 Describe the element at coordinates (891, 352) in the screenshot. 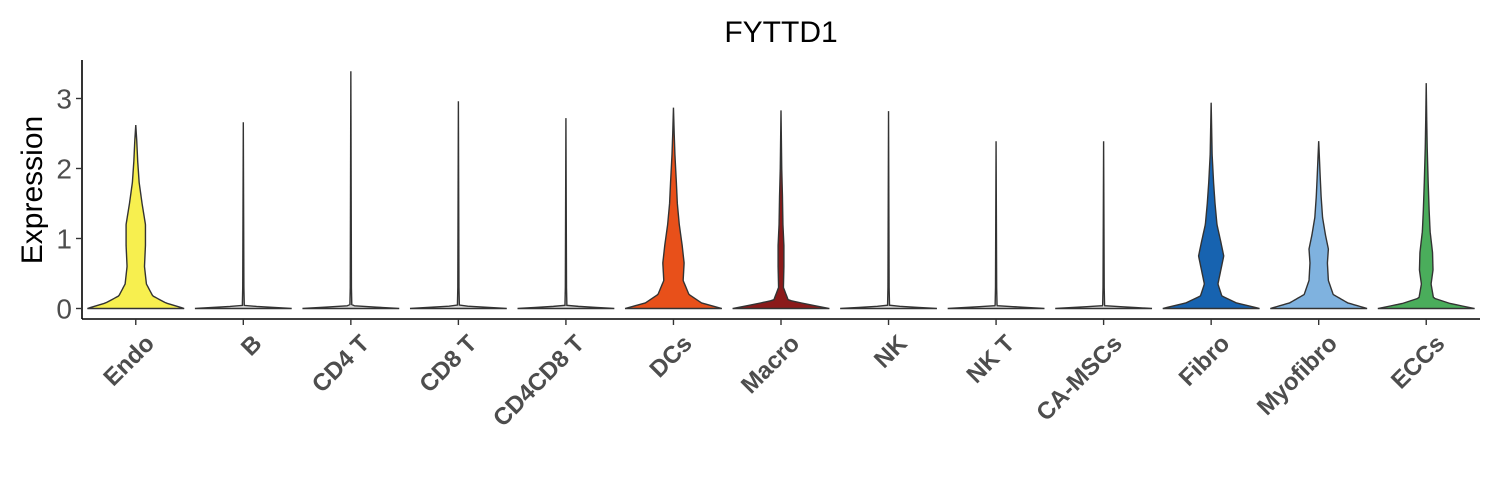

I see `x-tick-label: NK` at that location.